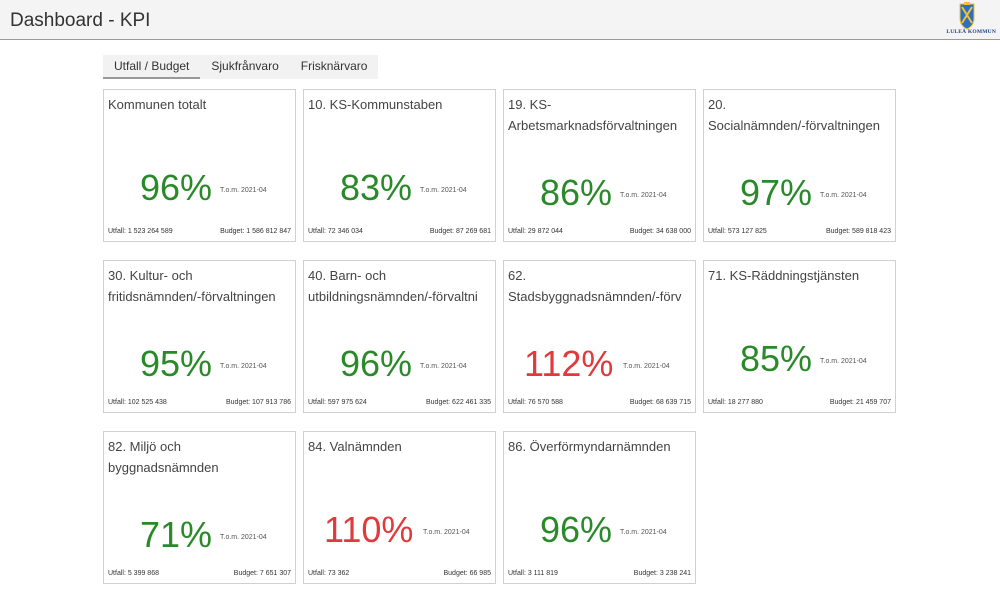  What do you see at coordinates (662, 573) in the screenshot?
I see `budget-value: Budget: 3 238 241` at bounding box center [662, 573].